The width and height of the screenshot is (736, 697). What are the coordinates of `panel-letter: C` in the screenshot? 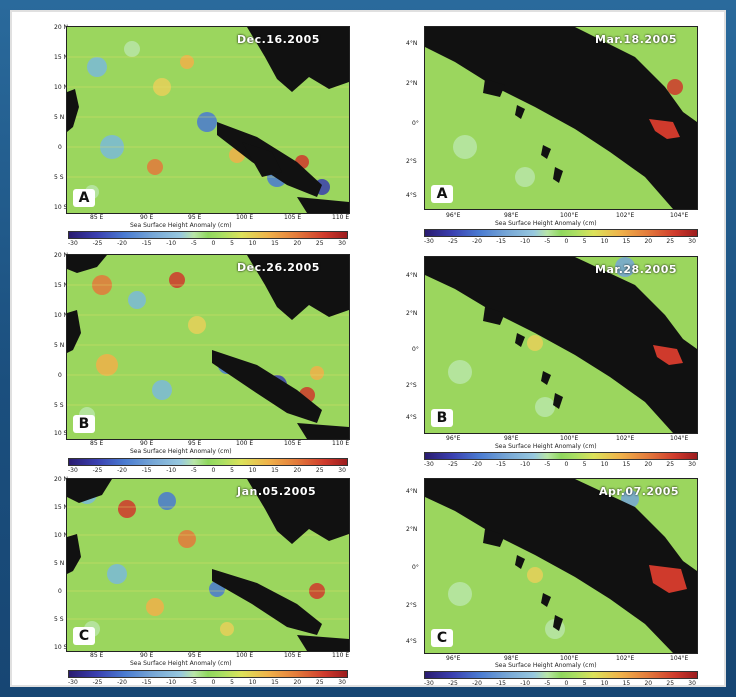 It's located at (442, 638).